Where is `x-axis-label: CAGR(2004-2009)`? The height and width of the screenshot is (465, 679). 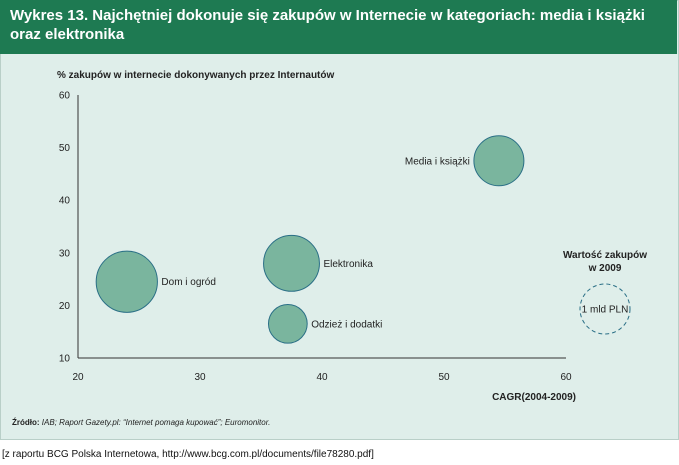 x-axis-label: CAGR(2004-2009) is located at coordinates (534, 397).